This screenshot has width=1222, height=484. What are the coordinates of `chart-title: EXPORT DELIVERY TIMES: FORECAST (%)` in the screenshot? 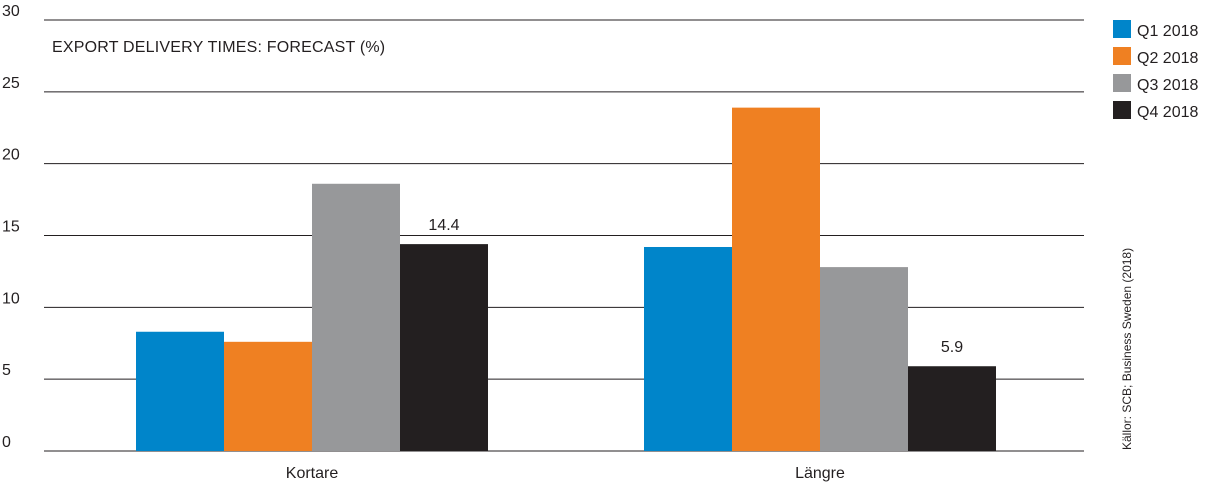 It's located at (218, 47).